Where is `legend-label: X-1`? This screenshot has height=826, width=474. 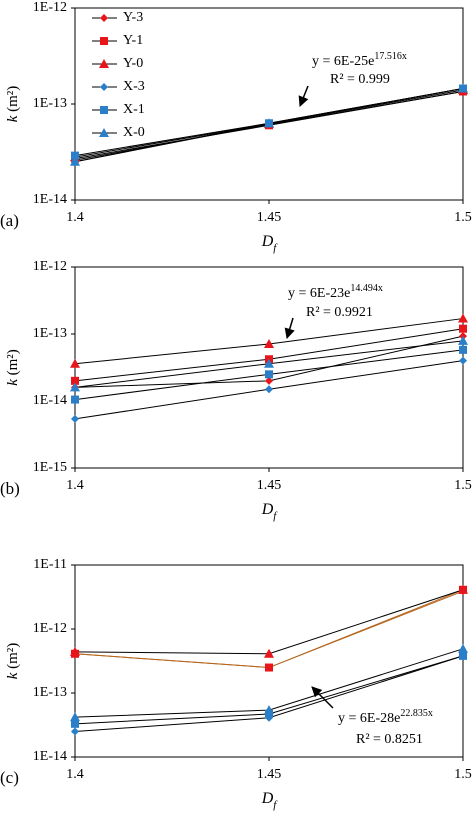
legend-label: X-1 is located at coordinates (134, 109).